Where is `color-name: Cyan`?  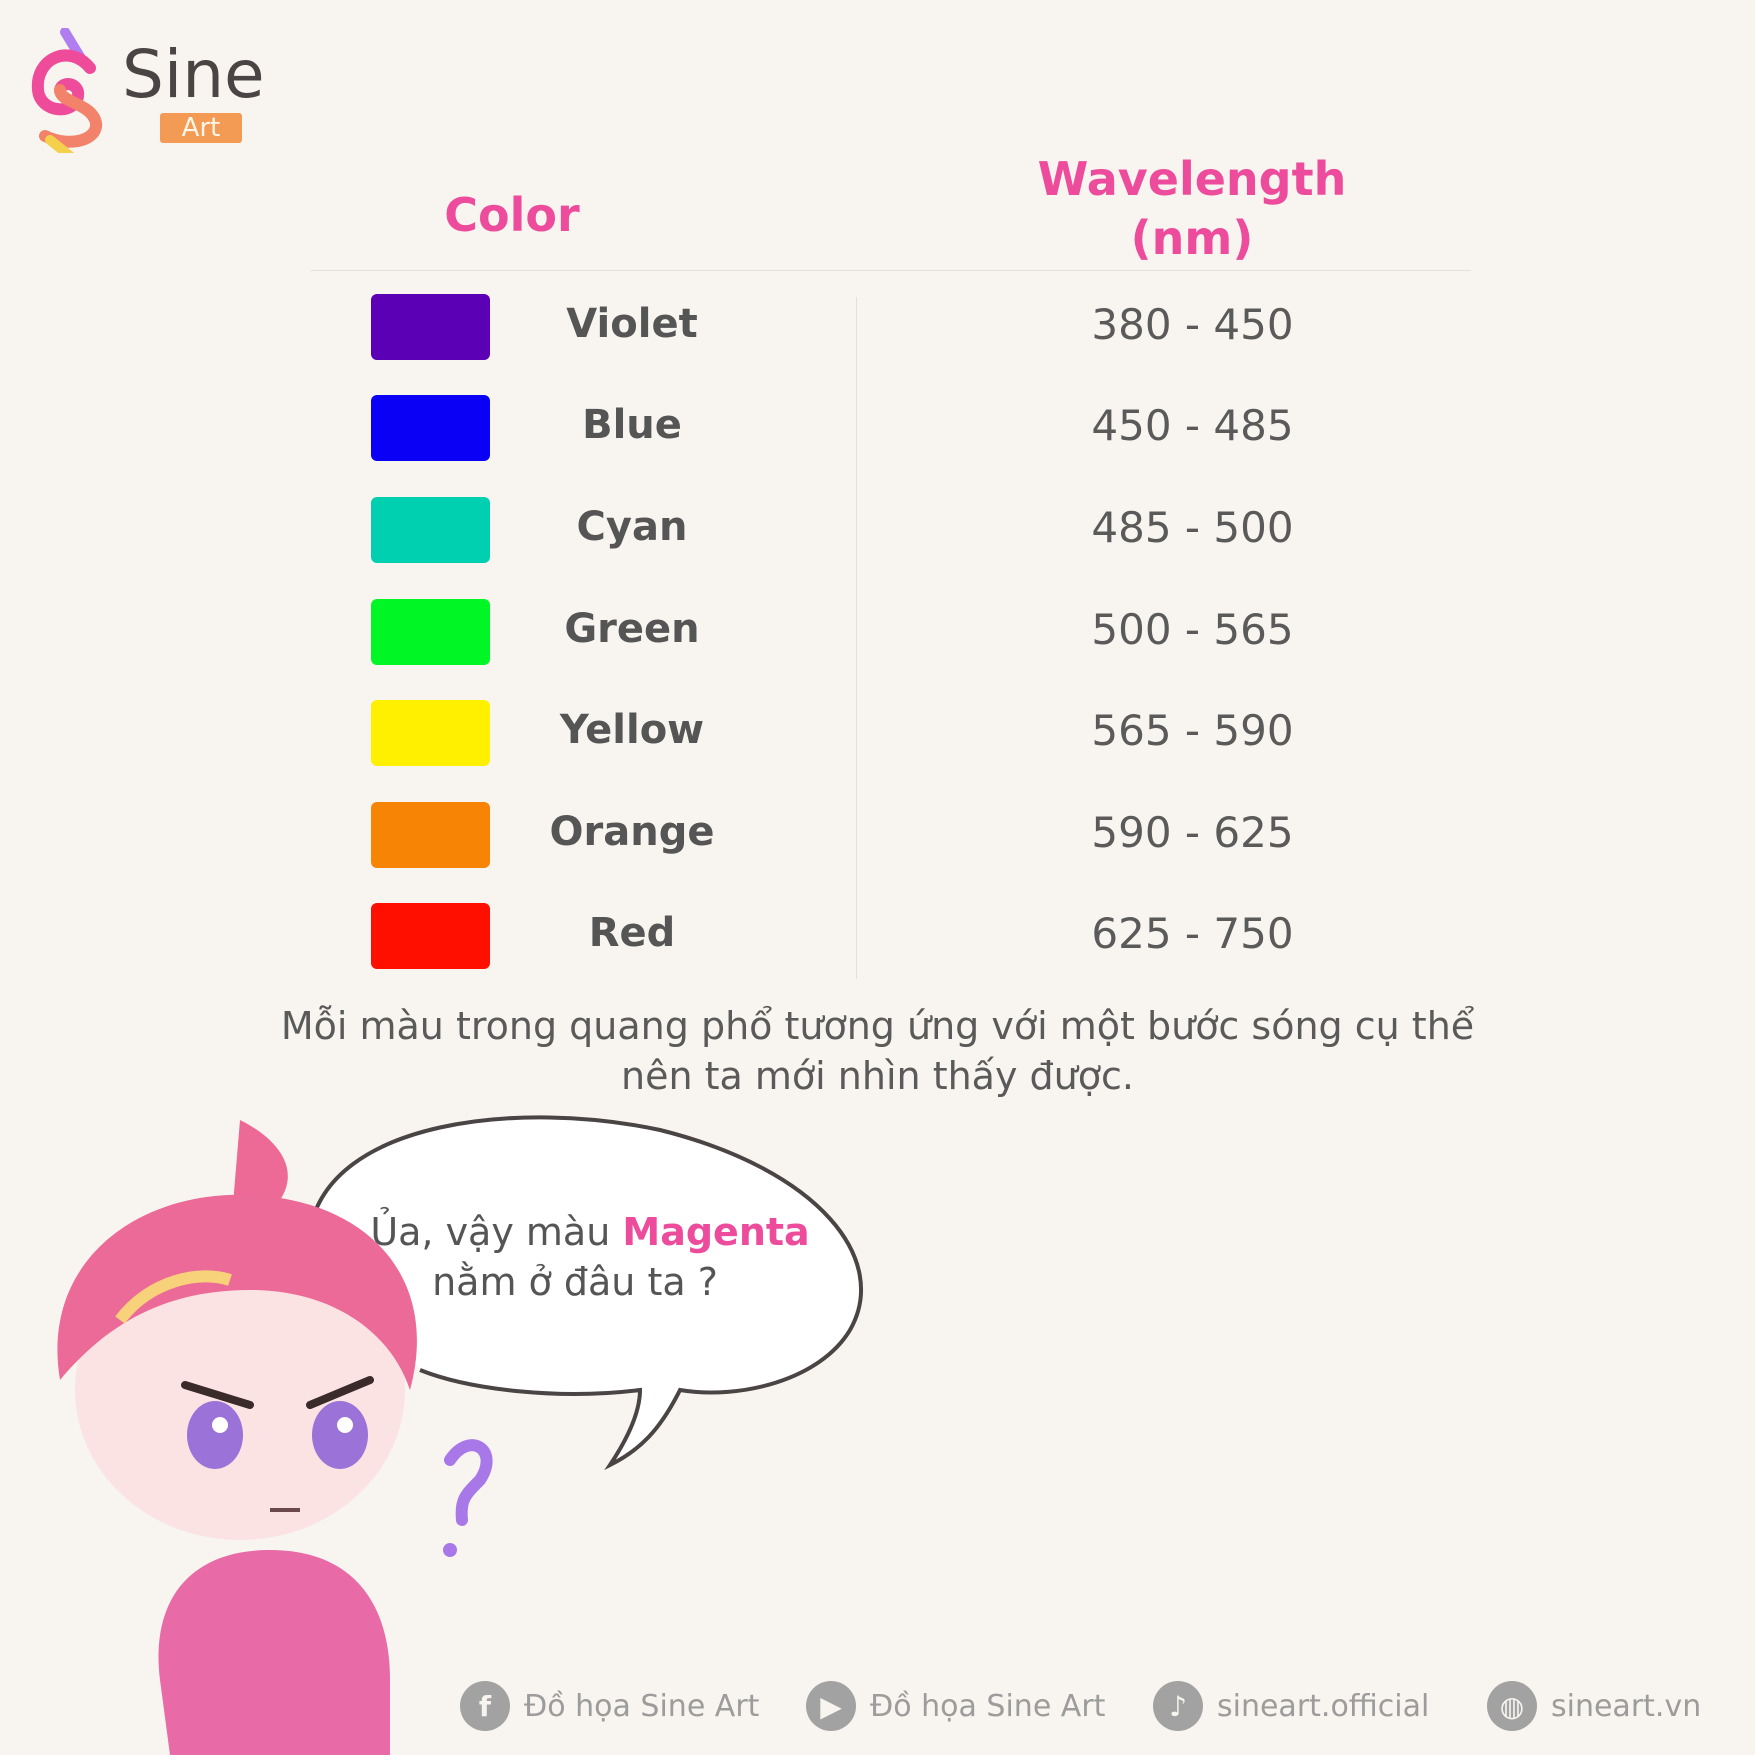
color-name: Cyan is located at coordinates (632, 527).